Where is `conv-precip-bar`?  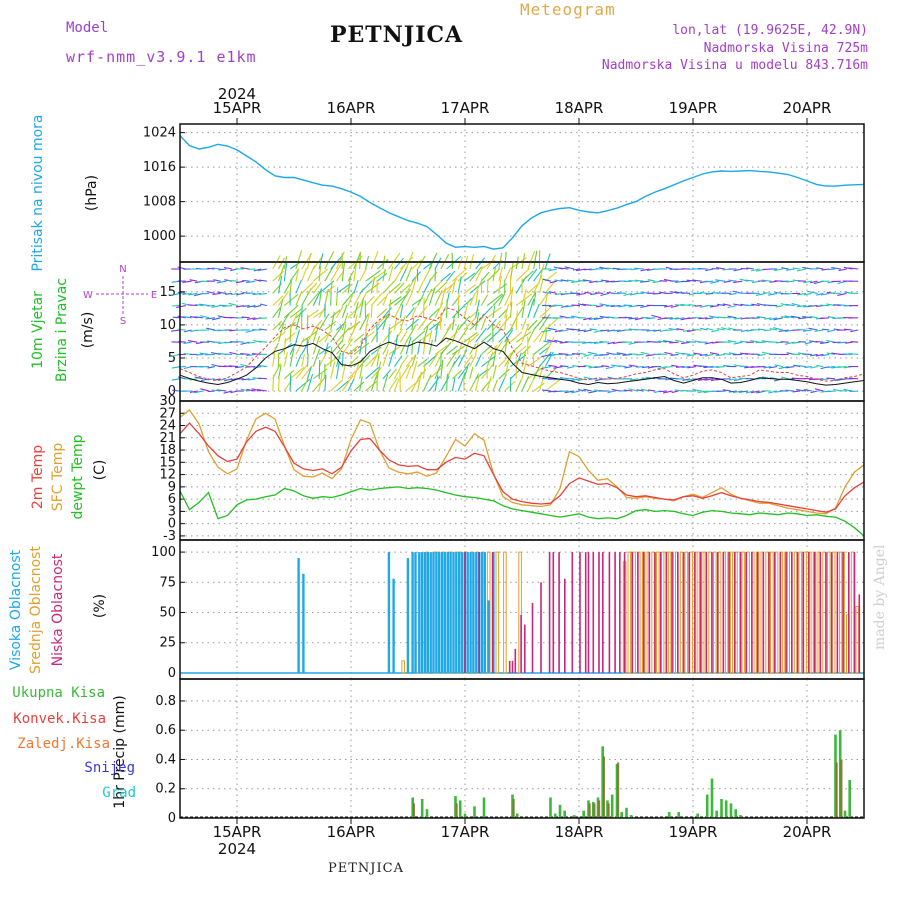
conv-precip-bar is located at coordinates (608, 810).